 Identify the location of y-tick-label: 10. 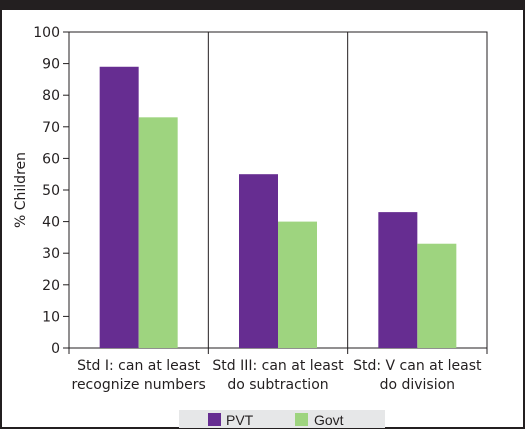
(51, 317).